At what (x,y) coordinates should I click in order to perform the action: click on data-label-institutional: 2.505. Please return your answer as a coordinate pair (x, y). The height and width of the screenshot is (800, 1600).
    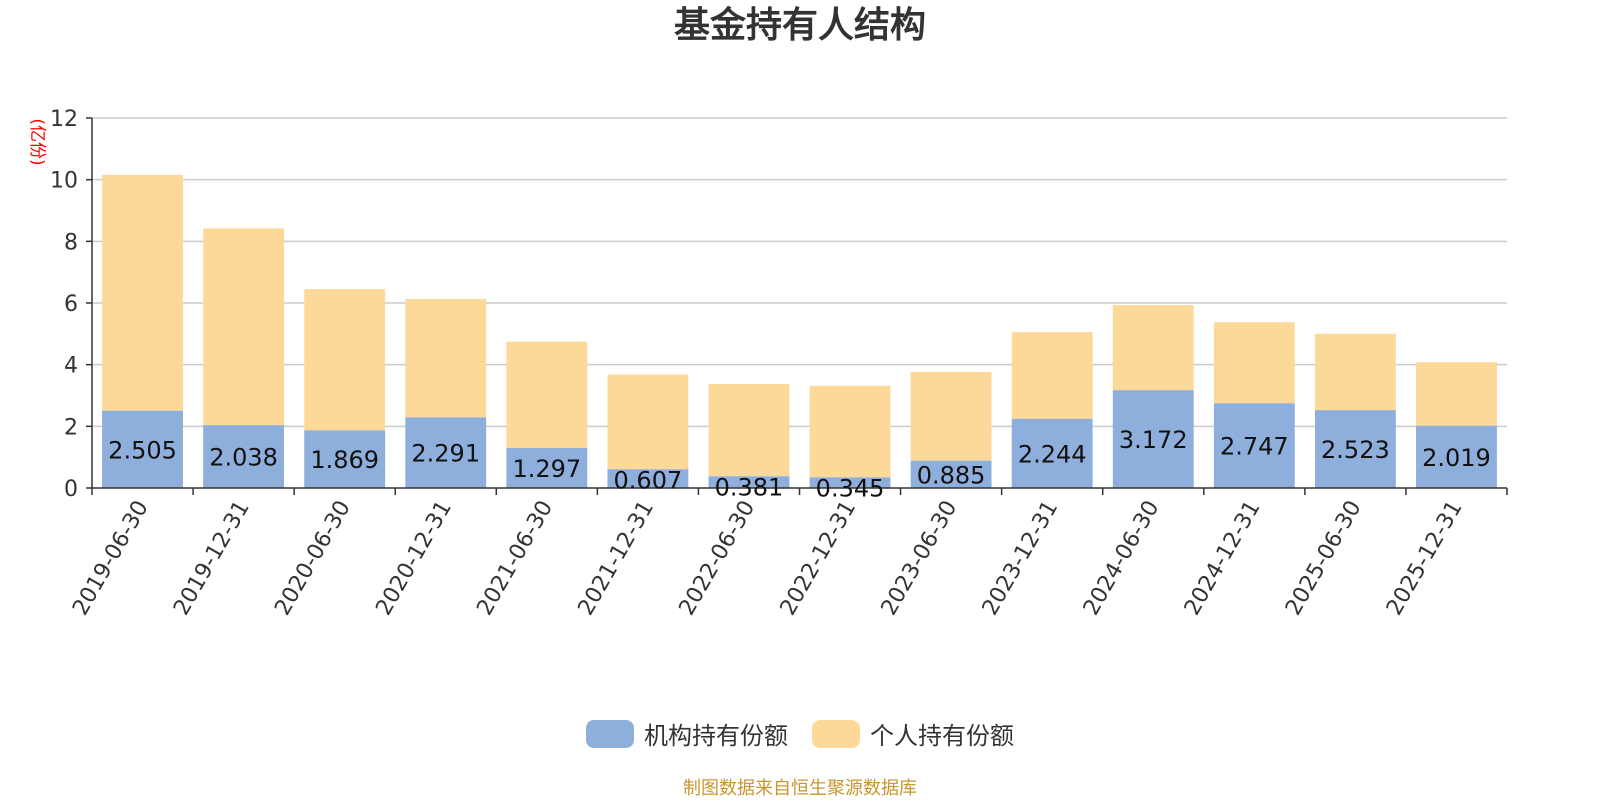
    Looking at the image, I should click on (142, 450).